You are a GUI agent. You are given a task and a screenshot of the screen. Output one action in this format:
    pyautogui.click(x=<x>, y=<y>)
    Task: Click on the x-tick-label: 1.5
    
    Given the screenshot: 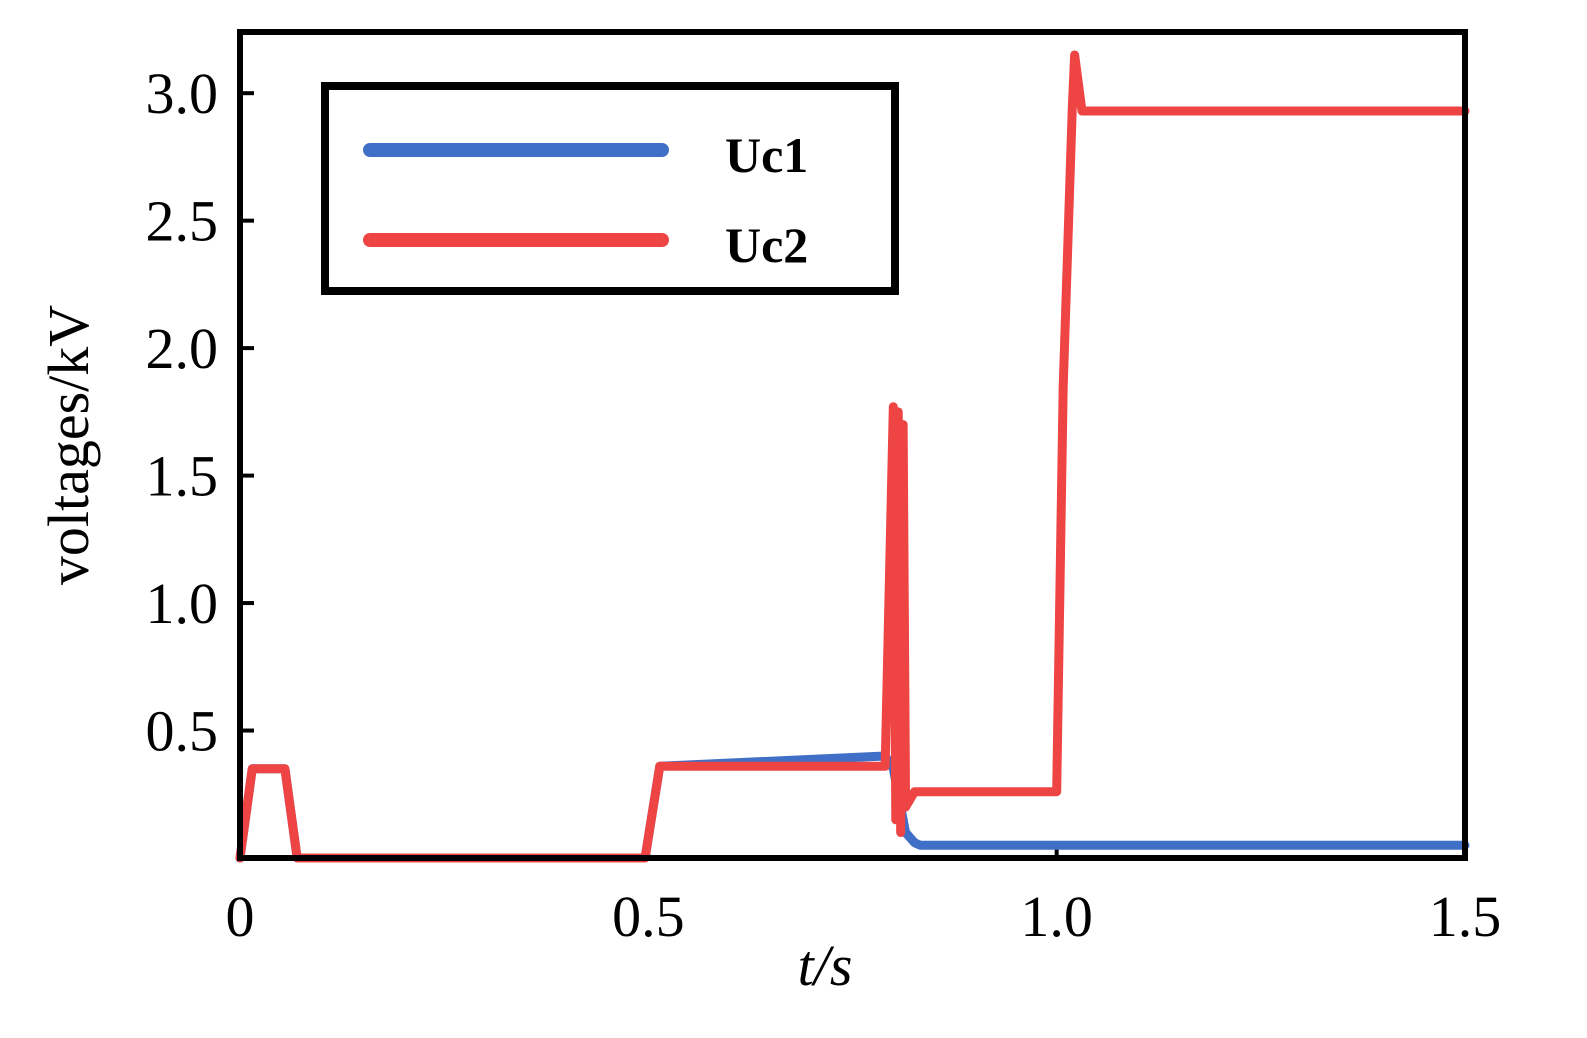 What is the action you would take?
    pyautogui.click(x=1465, y=916)
    